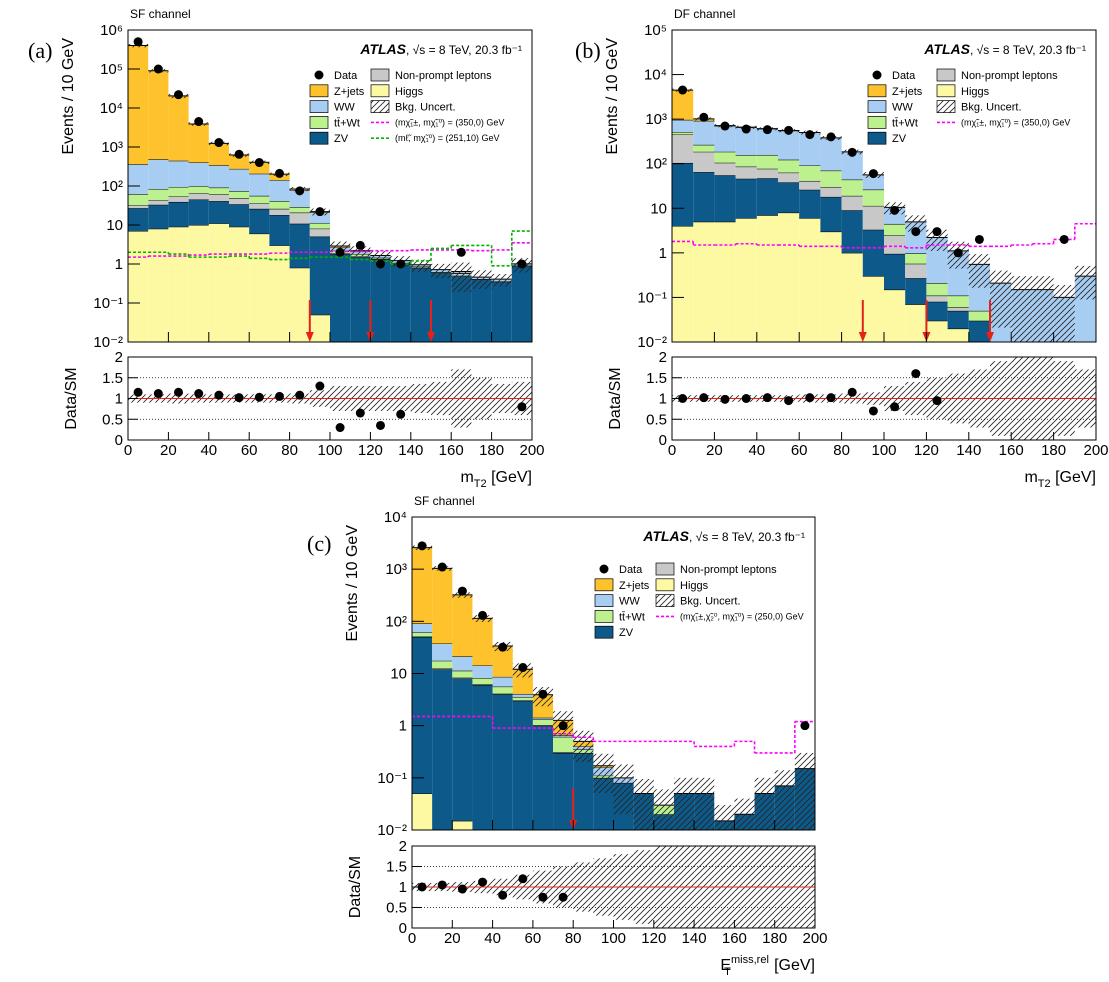 The image size is (1109, 982). Describe the element at coordinates (714, 450) in the screenshot. I see `x-tick-label: 20` at that location.